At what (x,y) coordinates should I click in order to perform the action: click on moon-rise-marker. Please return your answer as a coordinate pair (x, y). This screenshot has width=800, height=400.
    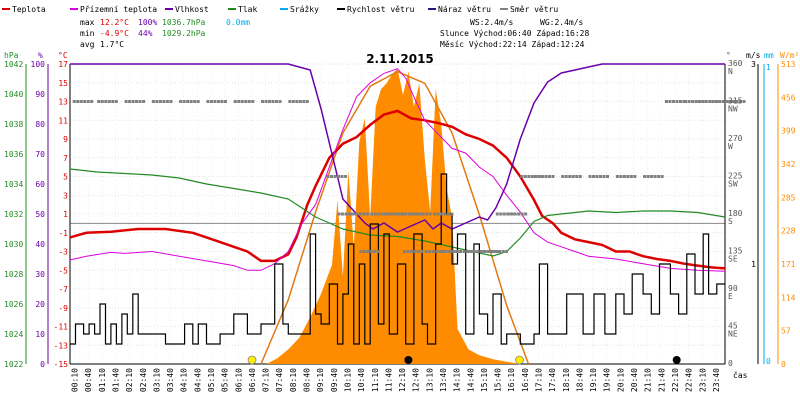
    Looking at the image, I should click on (676, 360).